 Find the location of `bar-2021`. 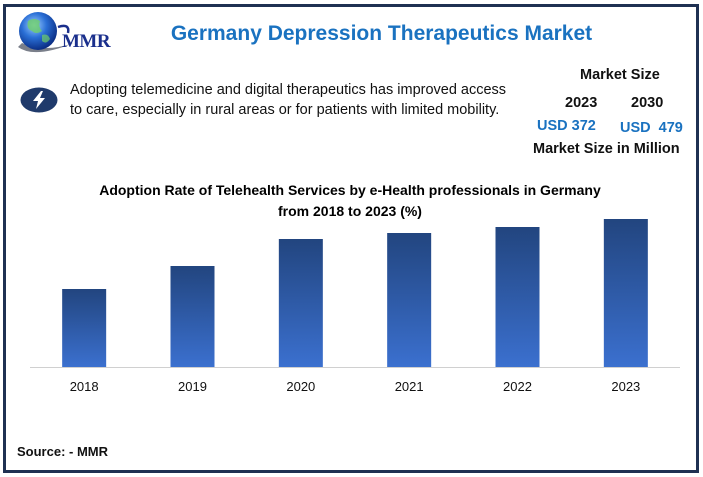

bar-2021 is located at coordinates (409, 300).